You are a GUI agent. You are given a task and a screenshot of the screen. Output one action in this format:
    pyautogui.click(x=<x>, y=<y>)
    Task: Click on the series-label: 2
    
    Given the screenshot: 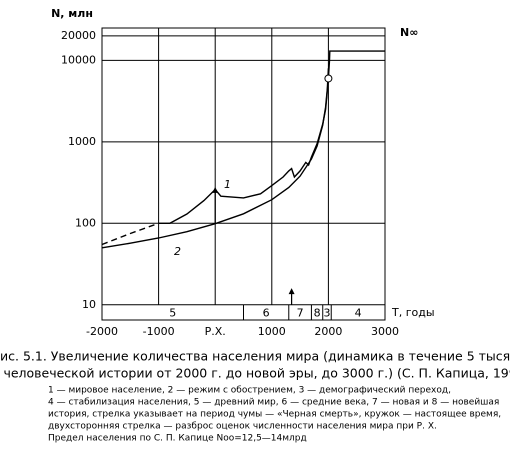 What is the action you would take?
    pyautogui.click(x=177, y=251)
    